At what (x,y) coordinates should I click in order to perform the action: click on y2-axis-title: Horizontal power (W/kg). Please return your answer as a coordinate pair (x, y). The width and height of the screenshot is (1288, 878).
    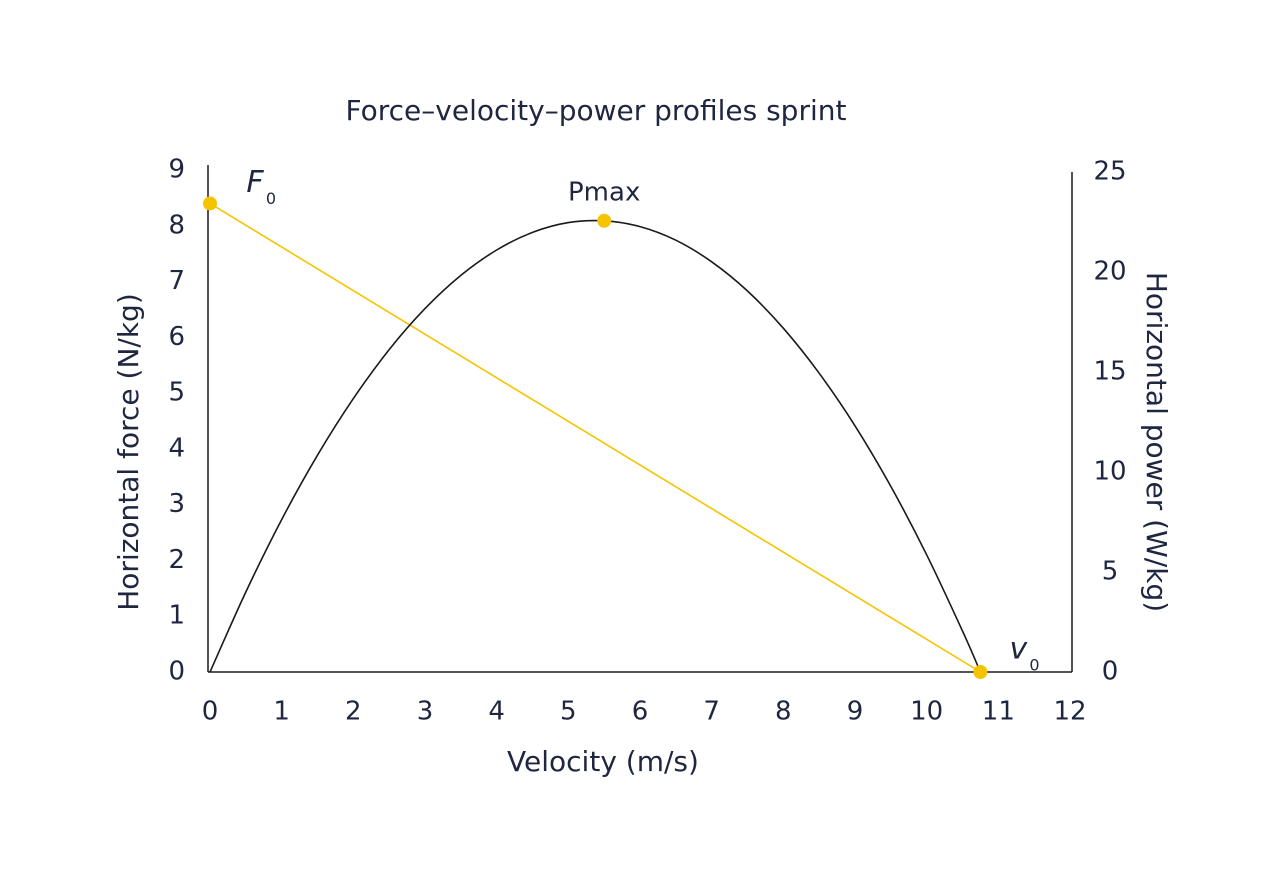
    Looking at the image, I should click on (1156, 442).